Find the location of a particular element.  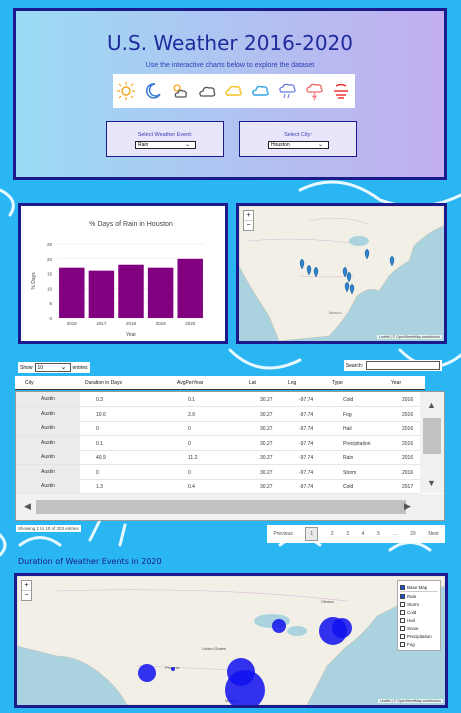

column-header-type: Type is located at coordinates (337, 383).